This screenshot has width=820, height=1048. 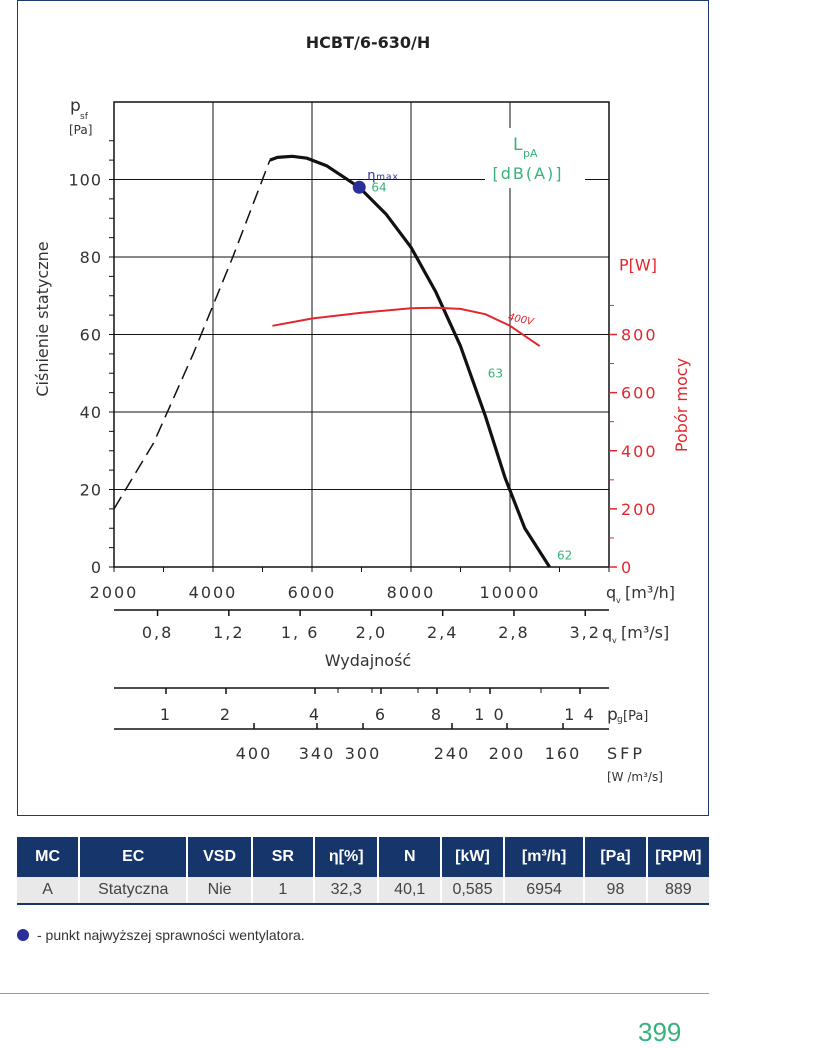 What do you see at coordinates (442, 632) in the screenshot?
I see `x2-tick-label: 2,4` at bounding box center [442, 632].